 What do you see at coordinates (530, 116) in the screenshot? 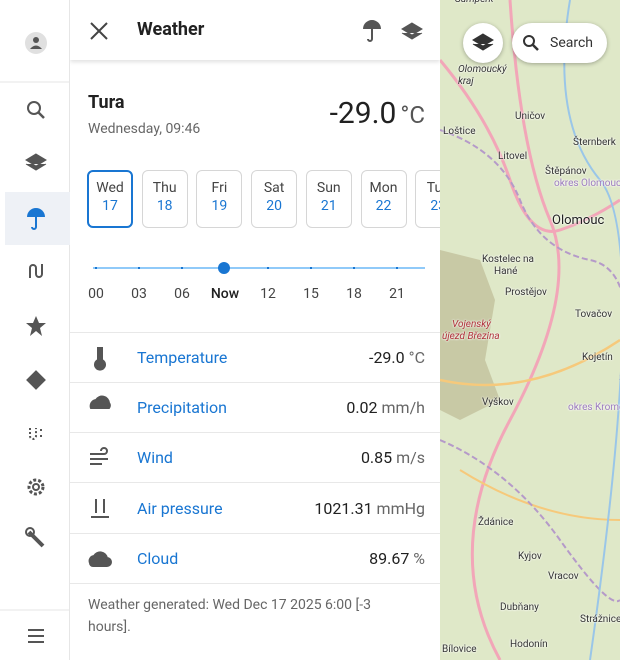
I see `map-label: Uničov` at bounding box center [530, 116].